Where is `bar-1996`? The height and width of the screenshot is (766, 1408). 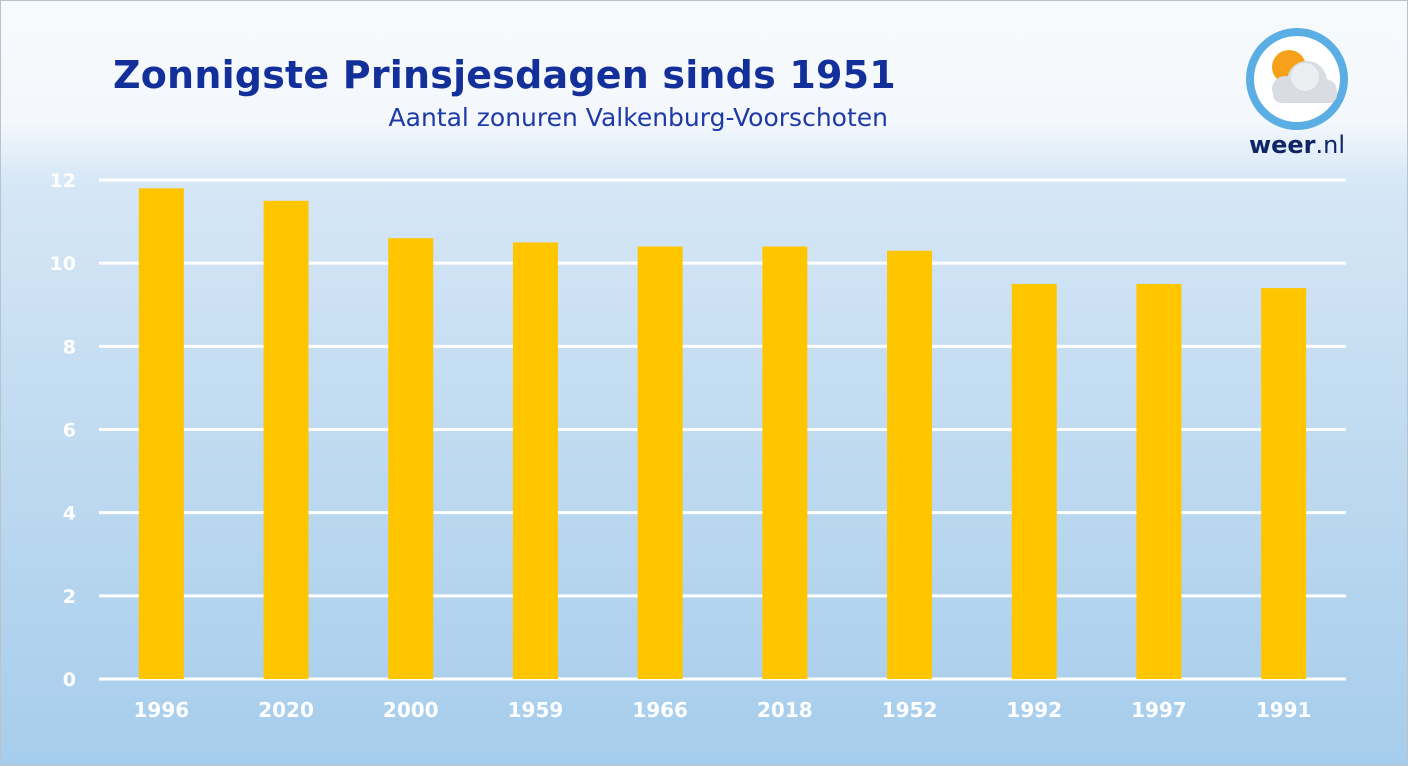
bar-1996 is located at coordinates (161, 434).